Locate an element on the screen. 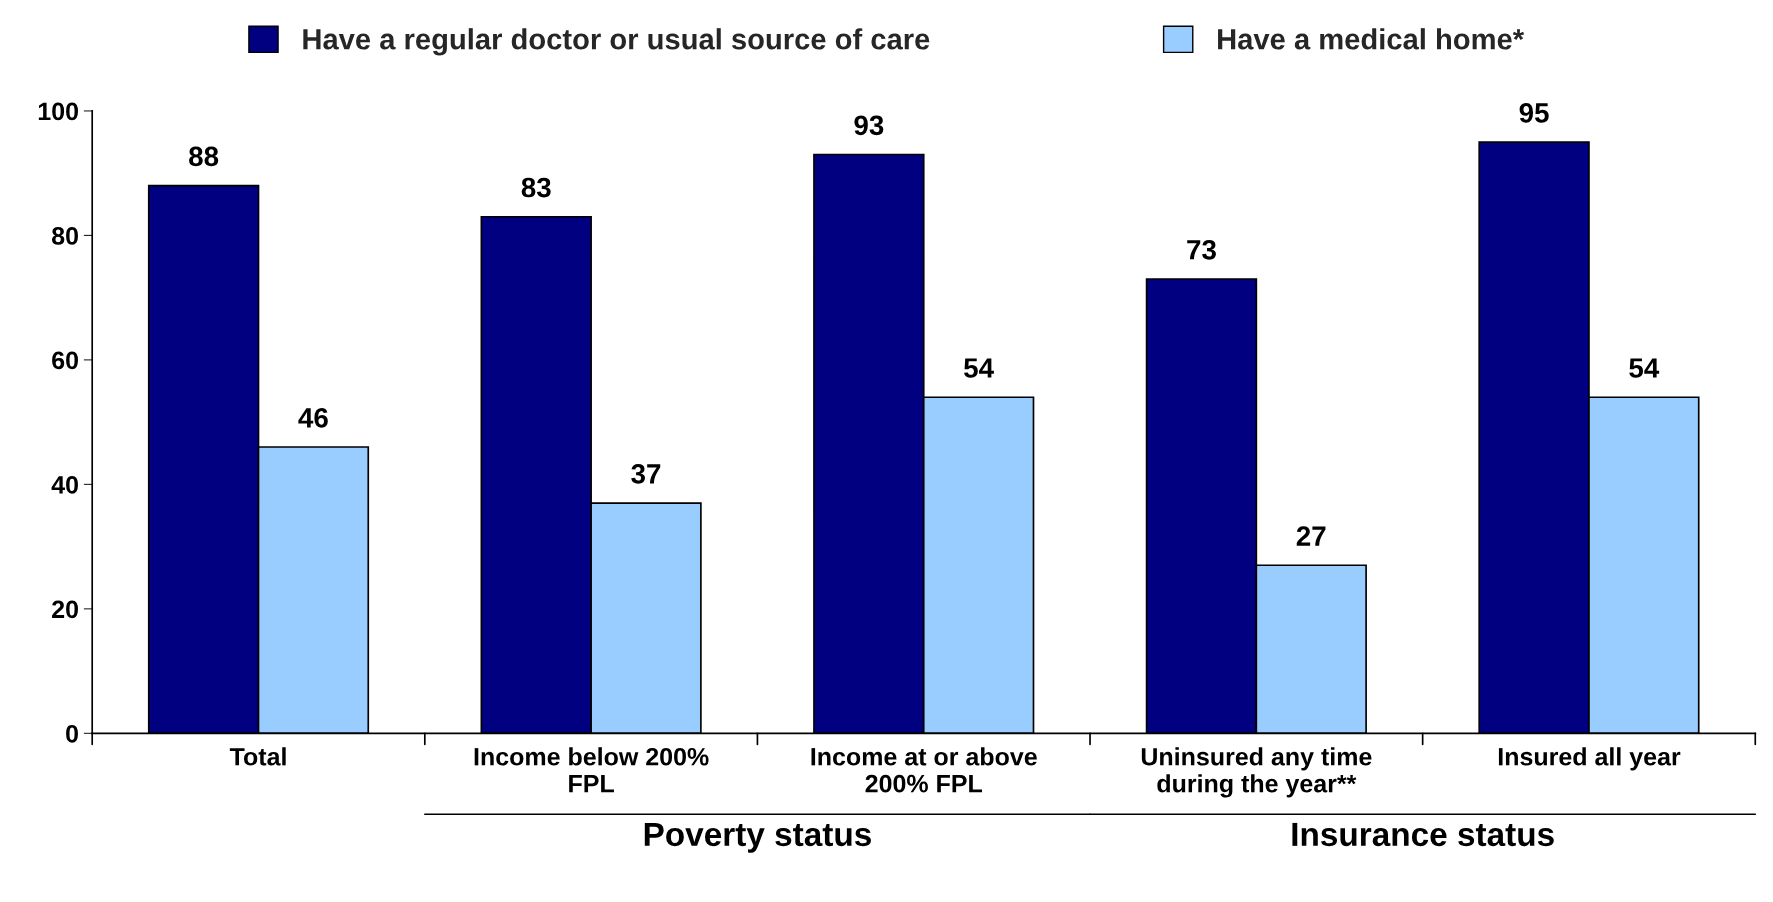 The image size is (1773, 902). data-label: 88 is located at coordinates (204, 156).